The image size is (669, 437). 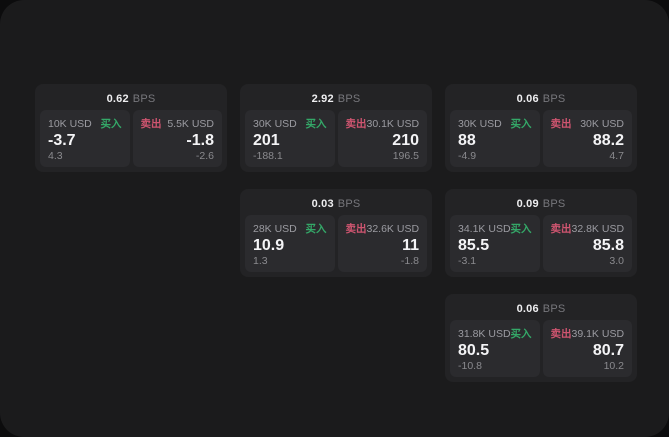 I want to click on buy-top-row: 10K USD 买入, so click(x=85, y=123).